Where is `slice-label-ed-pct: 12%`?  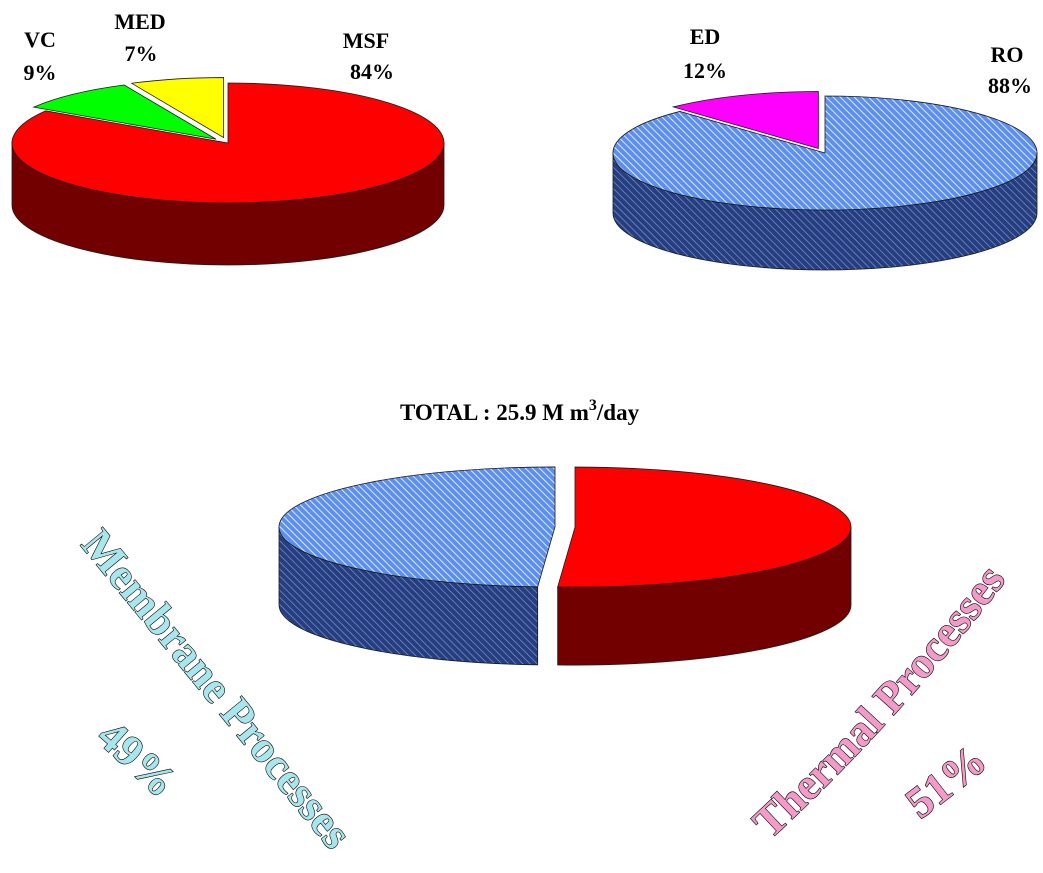 slice-label-ed-pct: 12% is located at coordinates (705, 70).